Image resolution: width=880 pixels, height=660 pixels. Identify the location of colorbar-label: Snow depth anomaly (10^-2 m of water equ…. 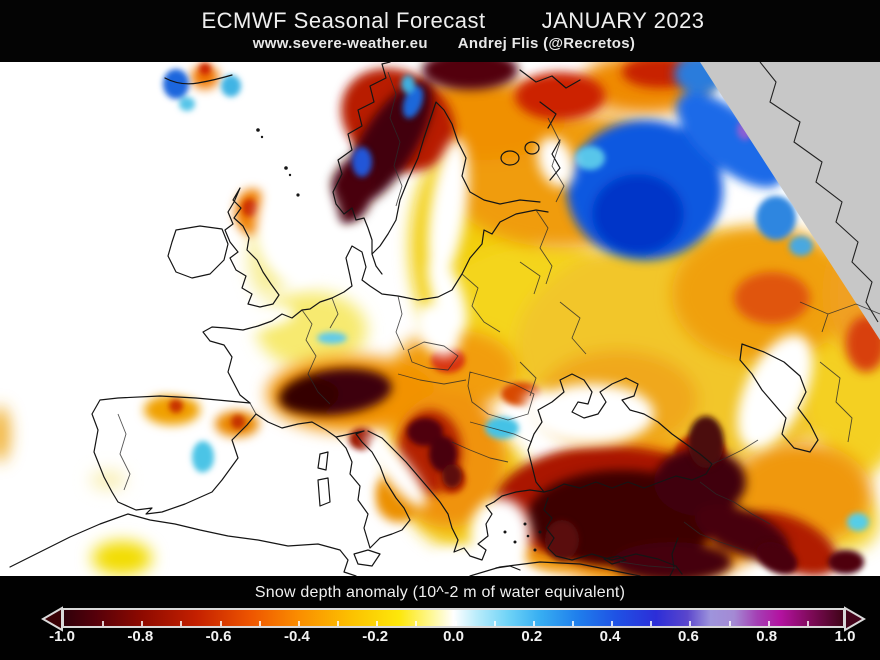
(440, 592).